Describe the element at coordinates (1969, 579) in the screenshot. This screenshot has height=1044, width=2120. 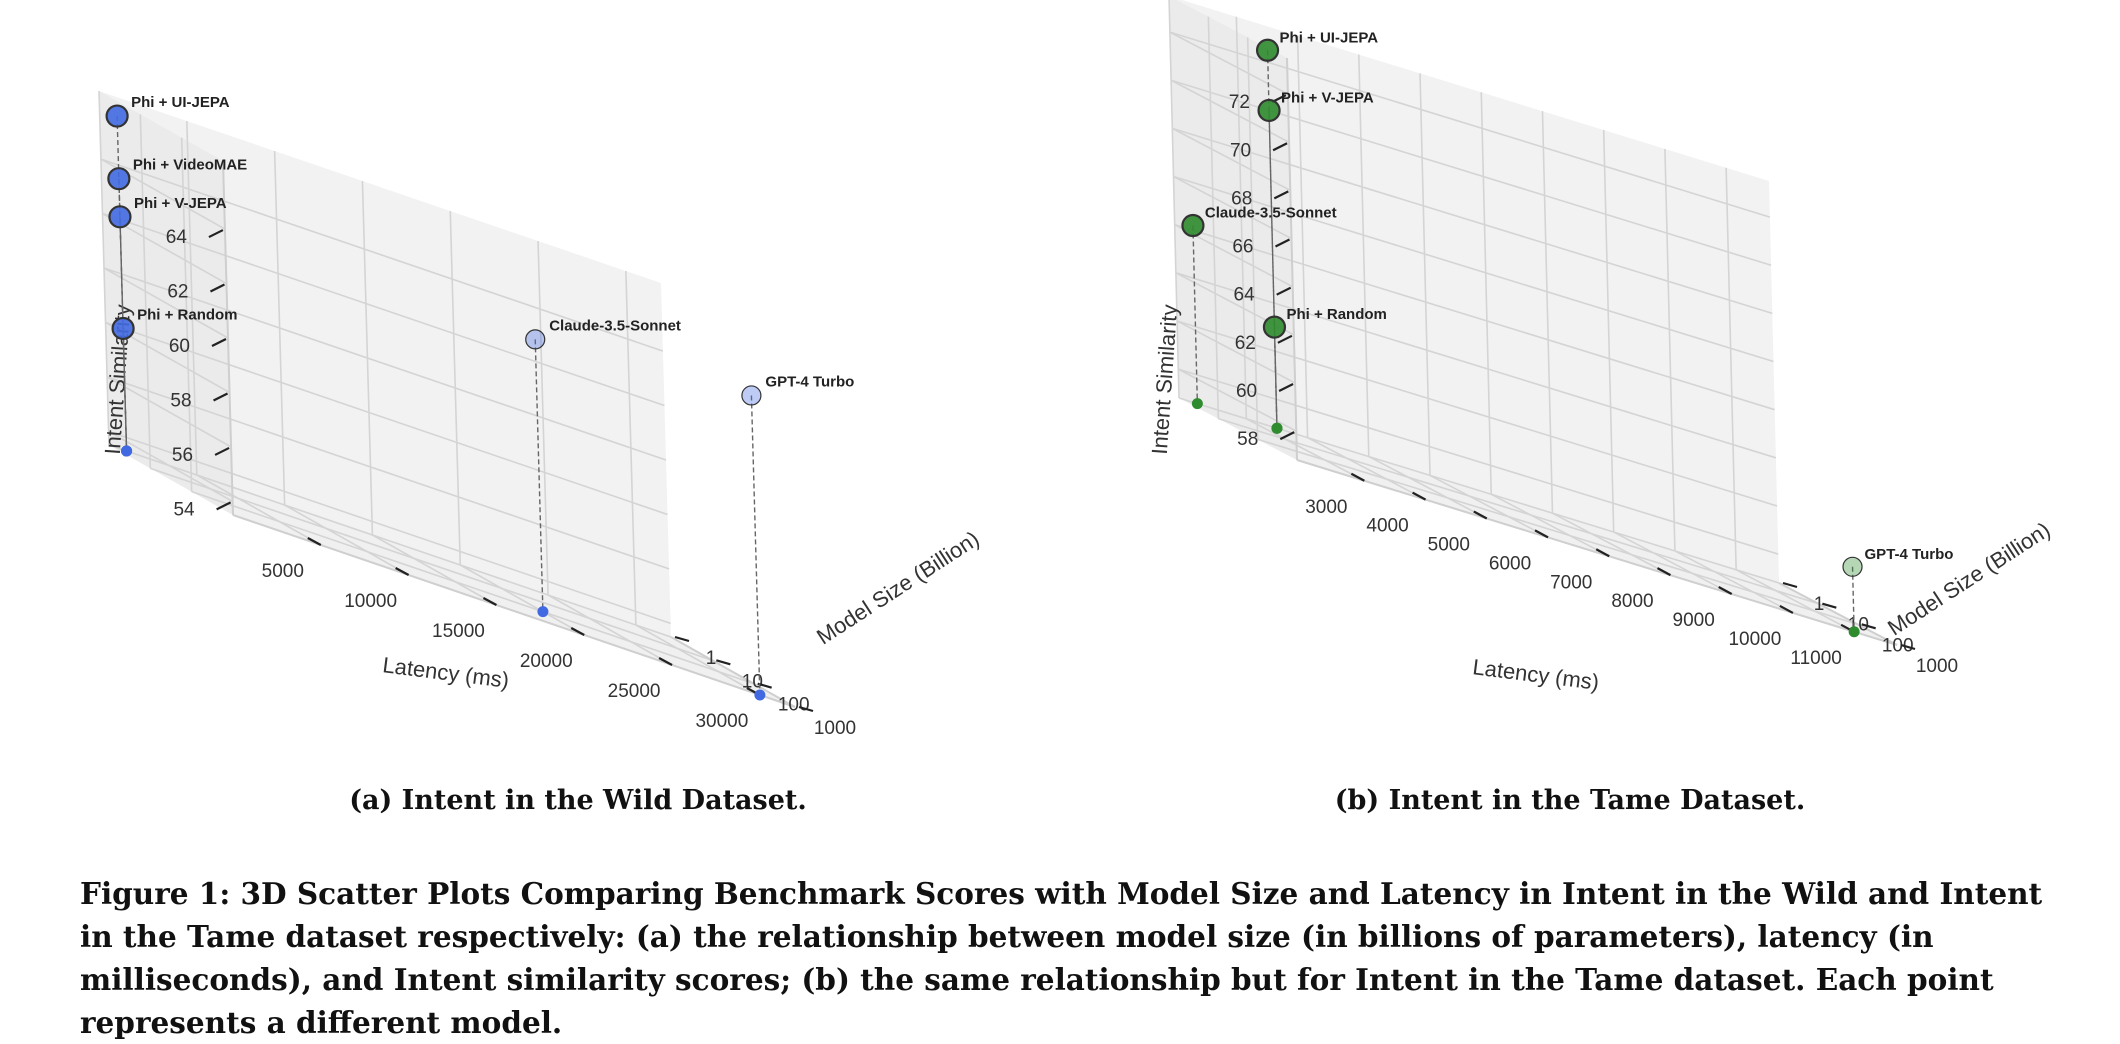
I see `y-axis-label: Model Size (Billion)` at that location.